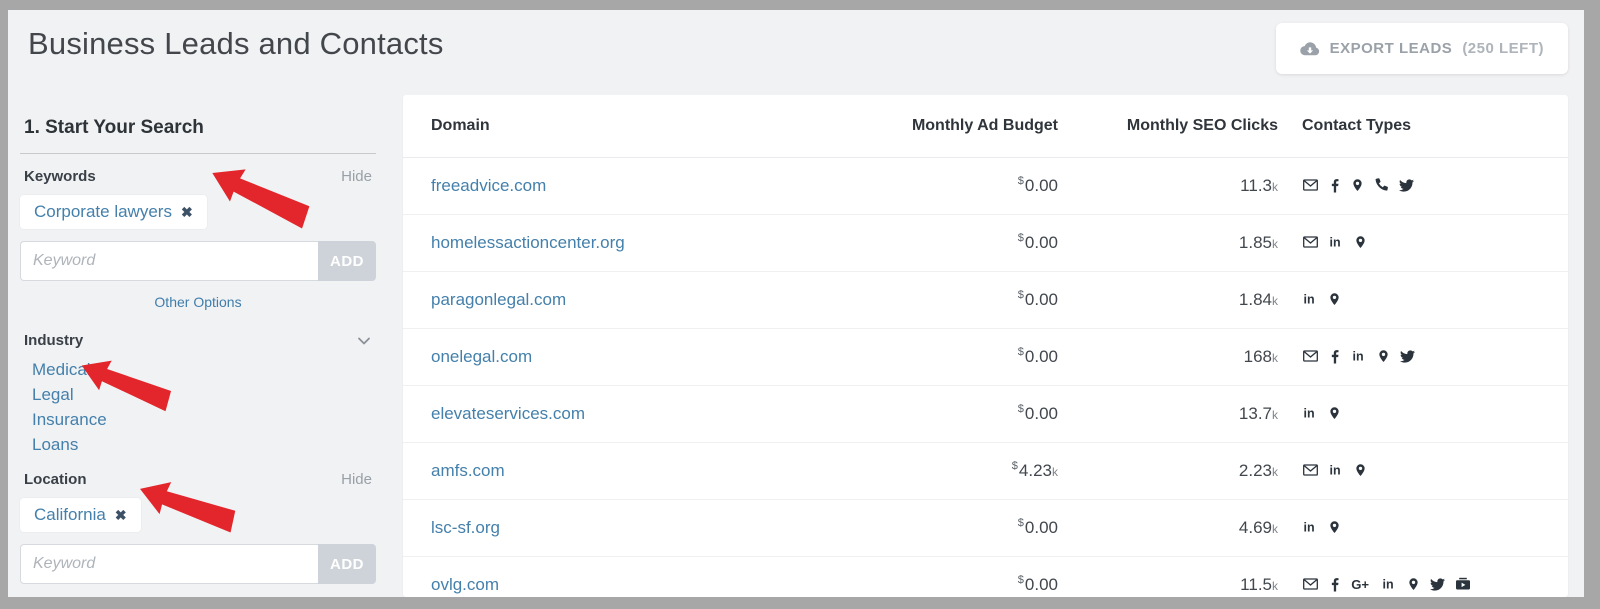 The image size is (1600, 609). What do you see at coordinates (985, 186) in the screenshot?
I see `table-row: freeadvice.com $0.00 11.3k` at bounding box center [985, 186].